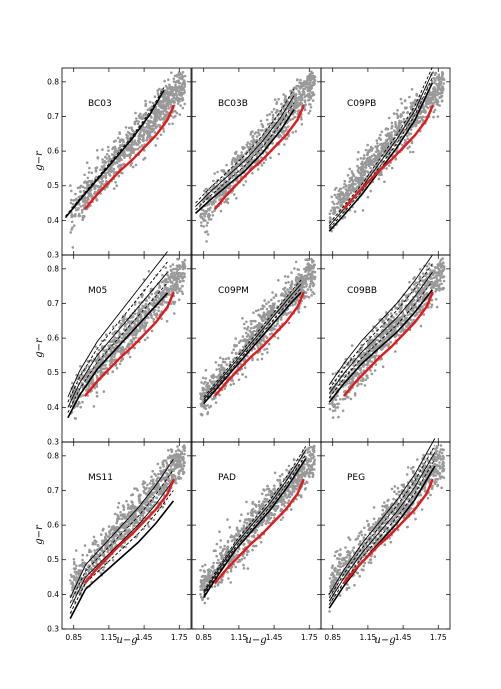 Image resolution: width=501 pixels, height=689 pixels. Describe the element at coordinates (53, 372) in the screenshot. I see `y-tick-label: 0.5` at that location.